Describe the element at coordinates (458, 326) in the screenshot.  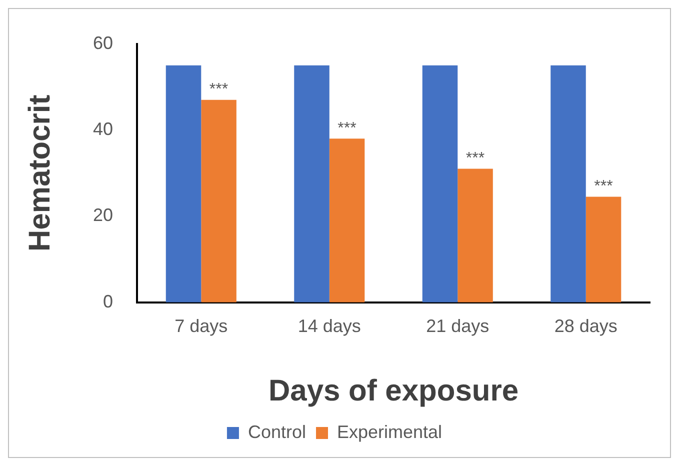
I see `x-tick-label: 21 days` at that location.